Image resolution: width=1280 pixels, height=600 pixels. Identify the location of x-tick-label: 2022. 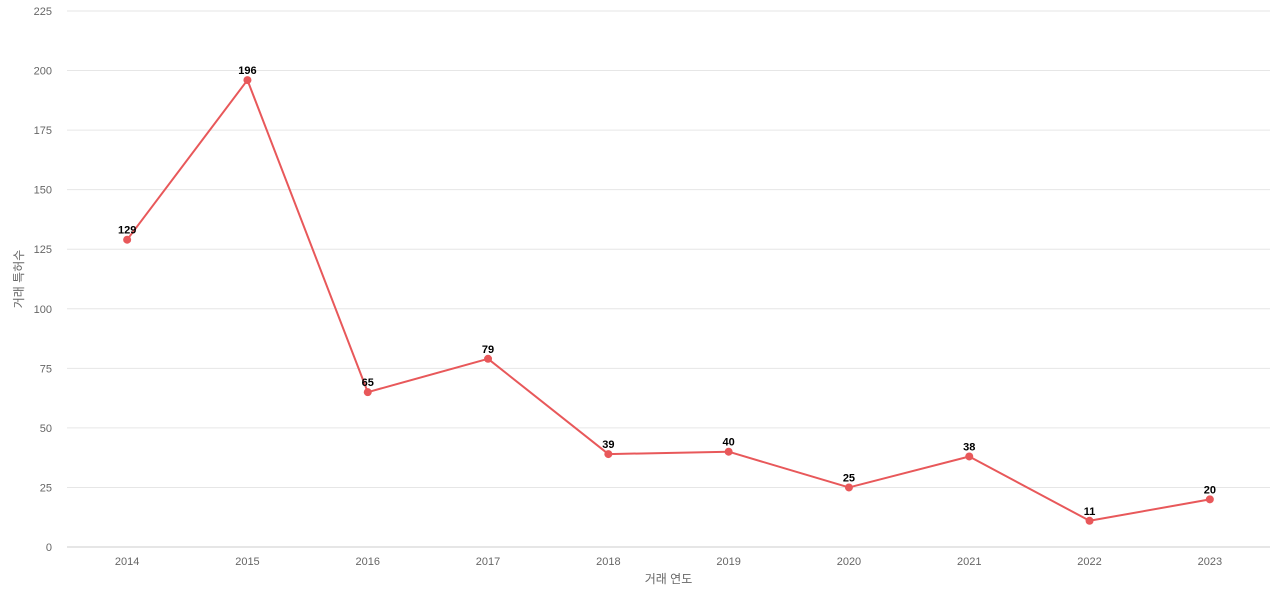
(1089, 562).